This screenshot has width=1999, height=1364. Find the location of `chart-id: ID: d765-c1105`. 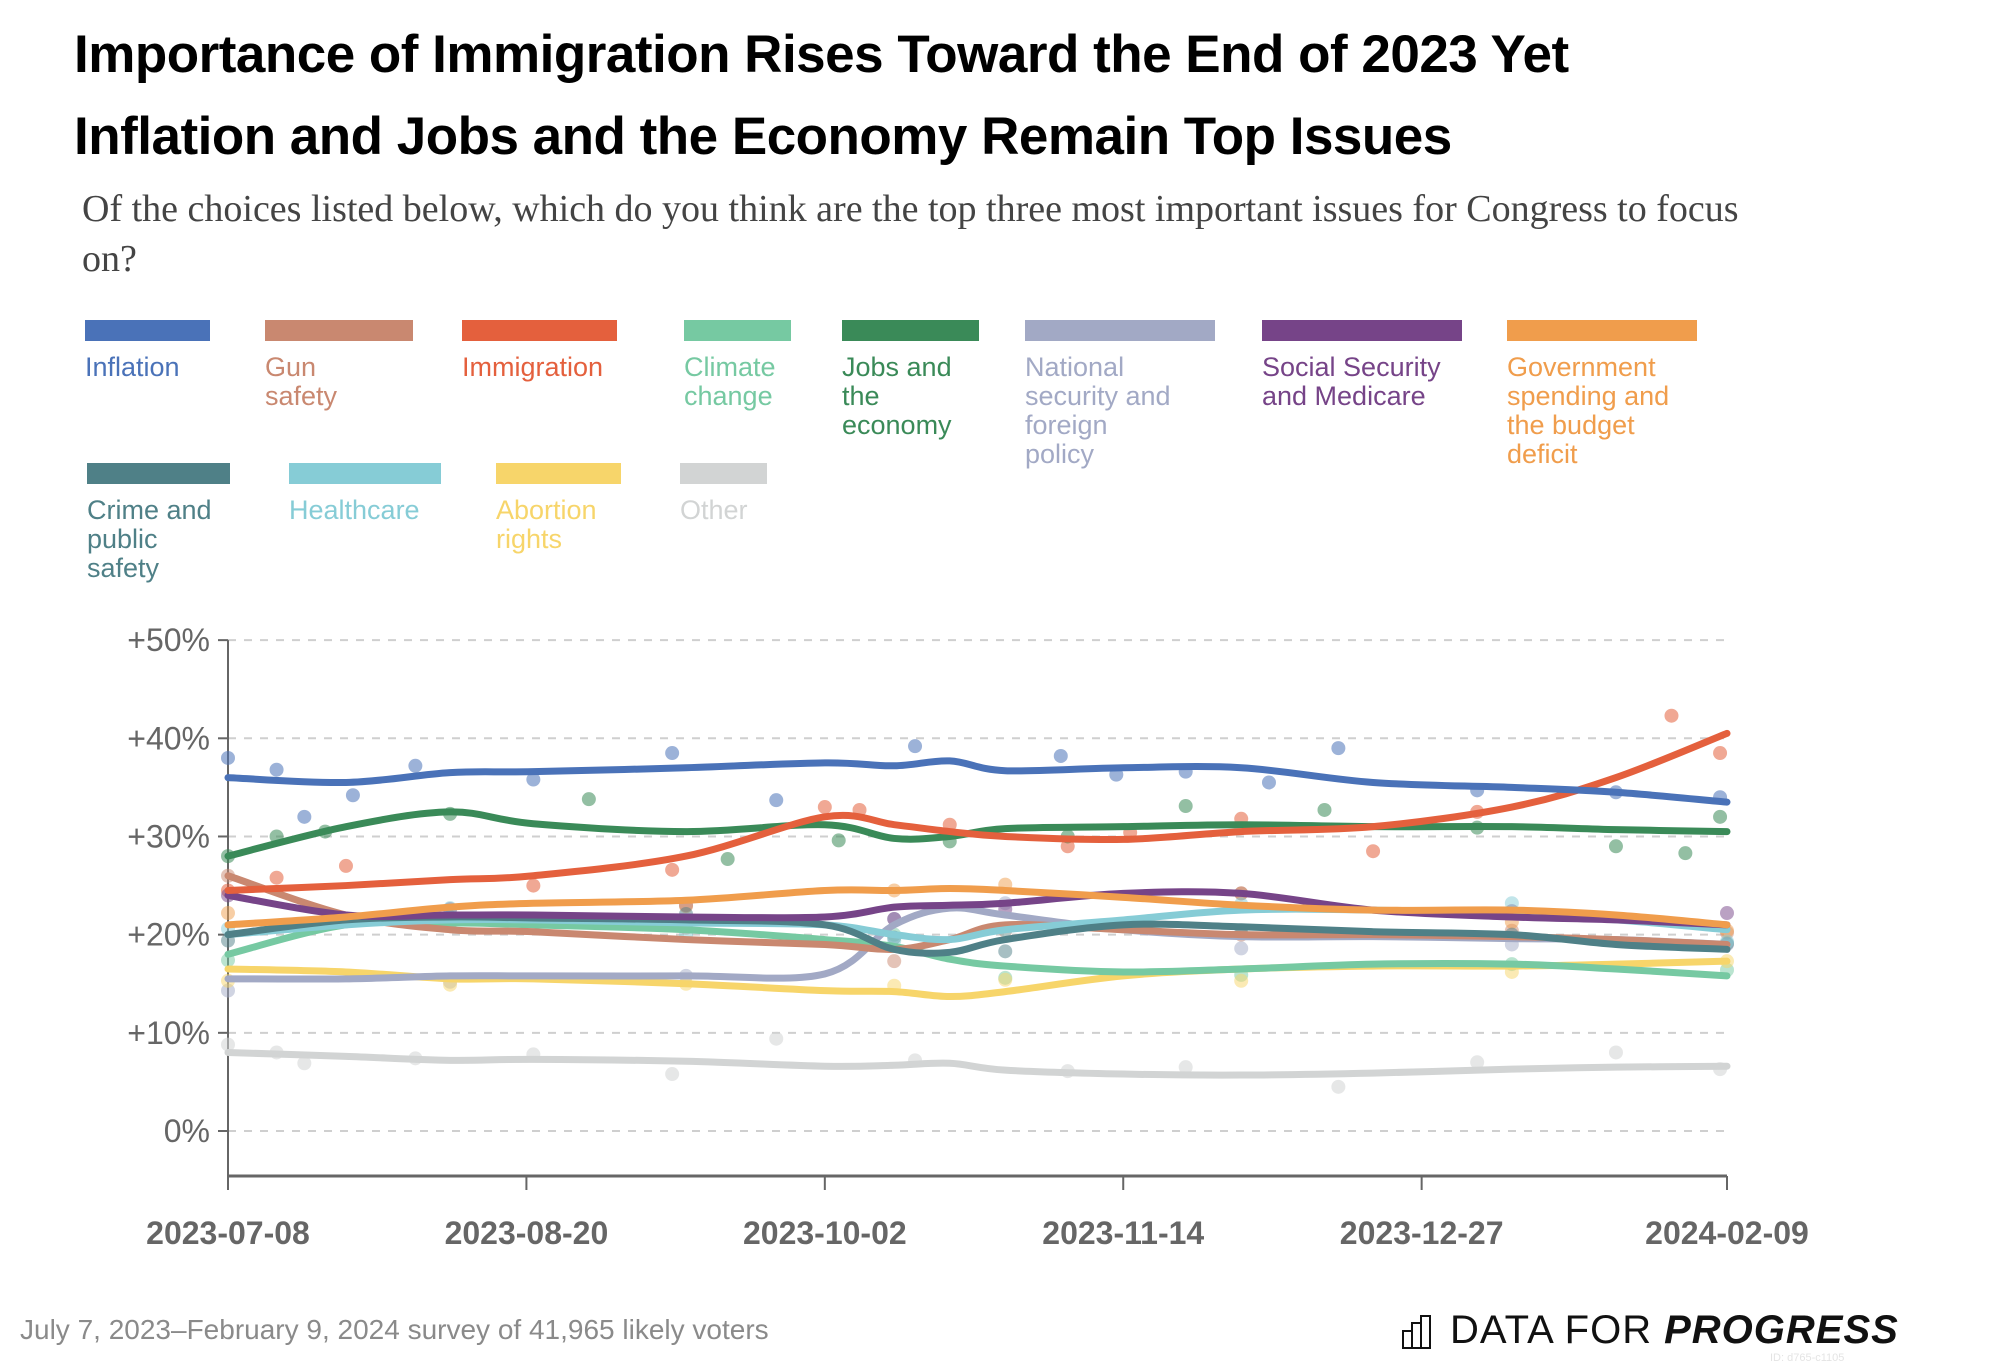

chart-id: ID: d765-c1105 is located at coordinates (1807, 1358).